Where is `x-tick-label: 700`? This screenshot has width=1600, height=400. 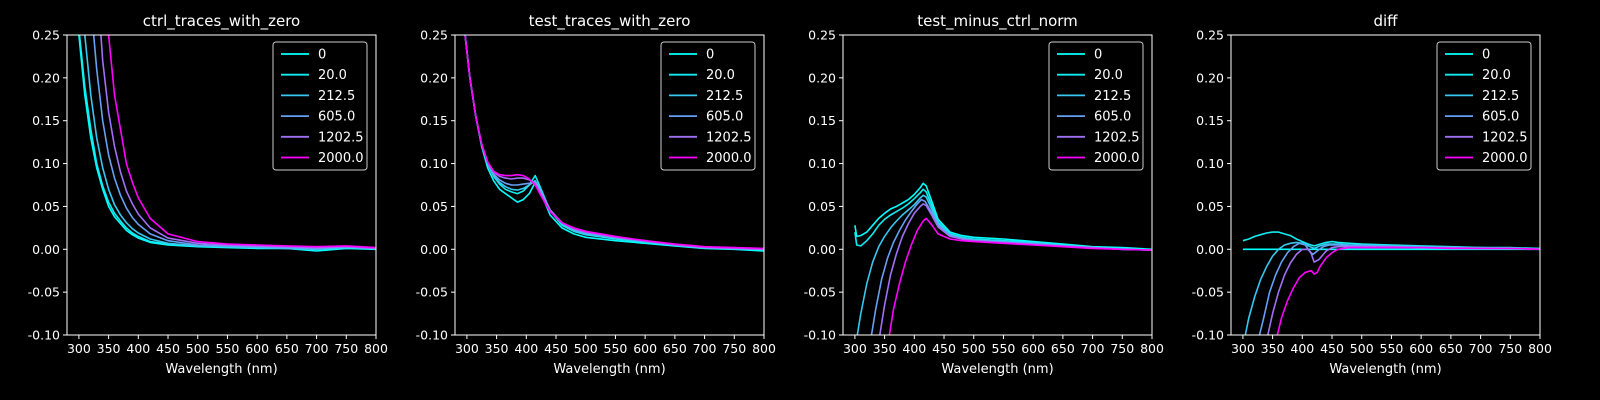 x-tick-label: 700 is located at coordinates (317, 348).